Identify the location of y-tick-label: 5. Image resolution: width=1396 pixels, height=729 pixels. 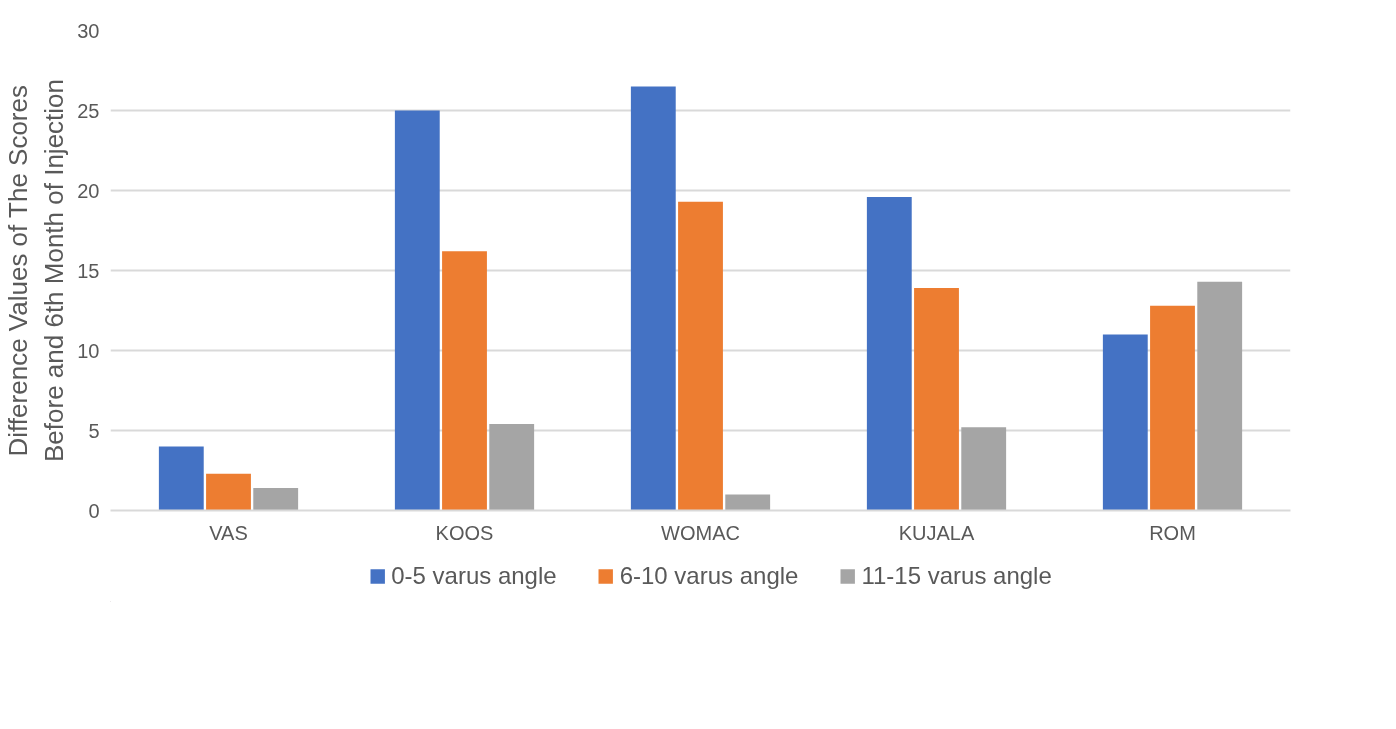
(94, 430).